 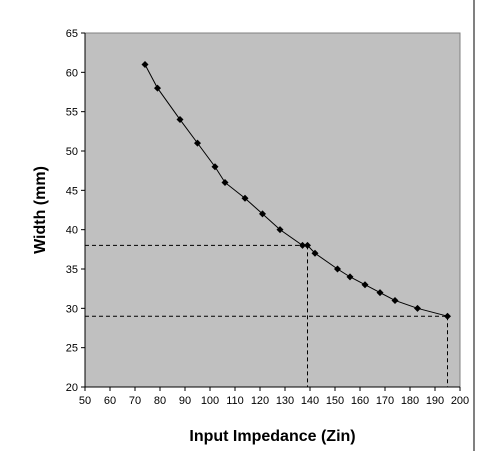 I want to click on y-tick-label: 40, so click(x=72, y=231).